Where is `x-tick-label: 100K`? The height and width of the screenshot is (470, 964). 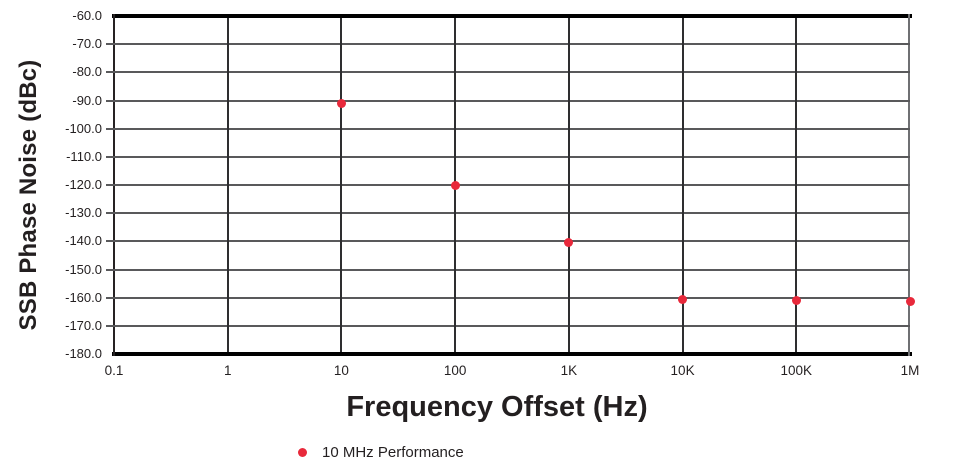 x-tick-label: 100K is located at coordinates (796, 370).